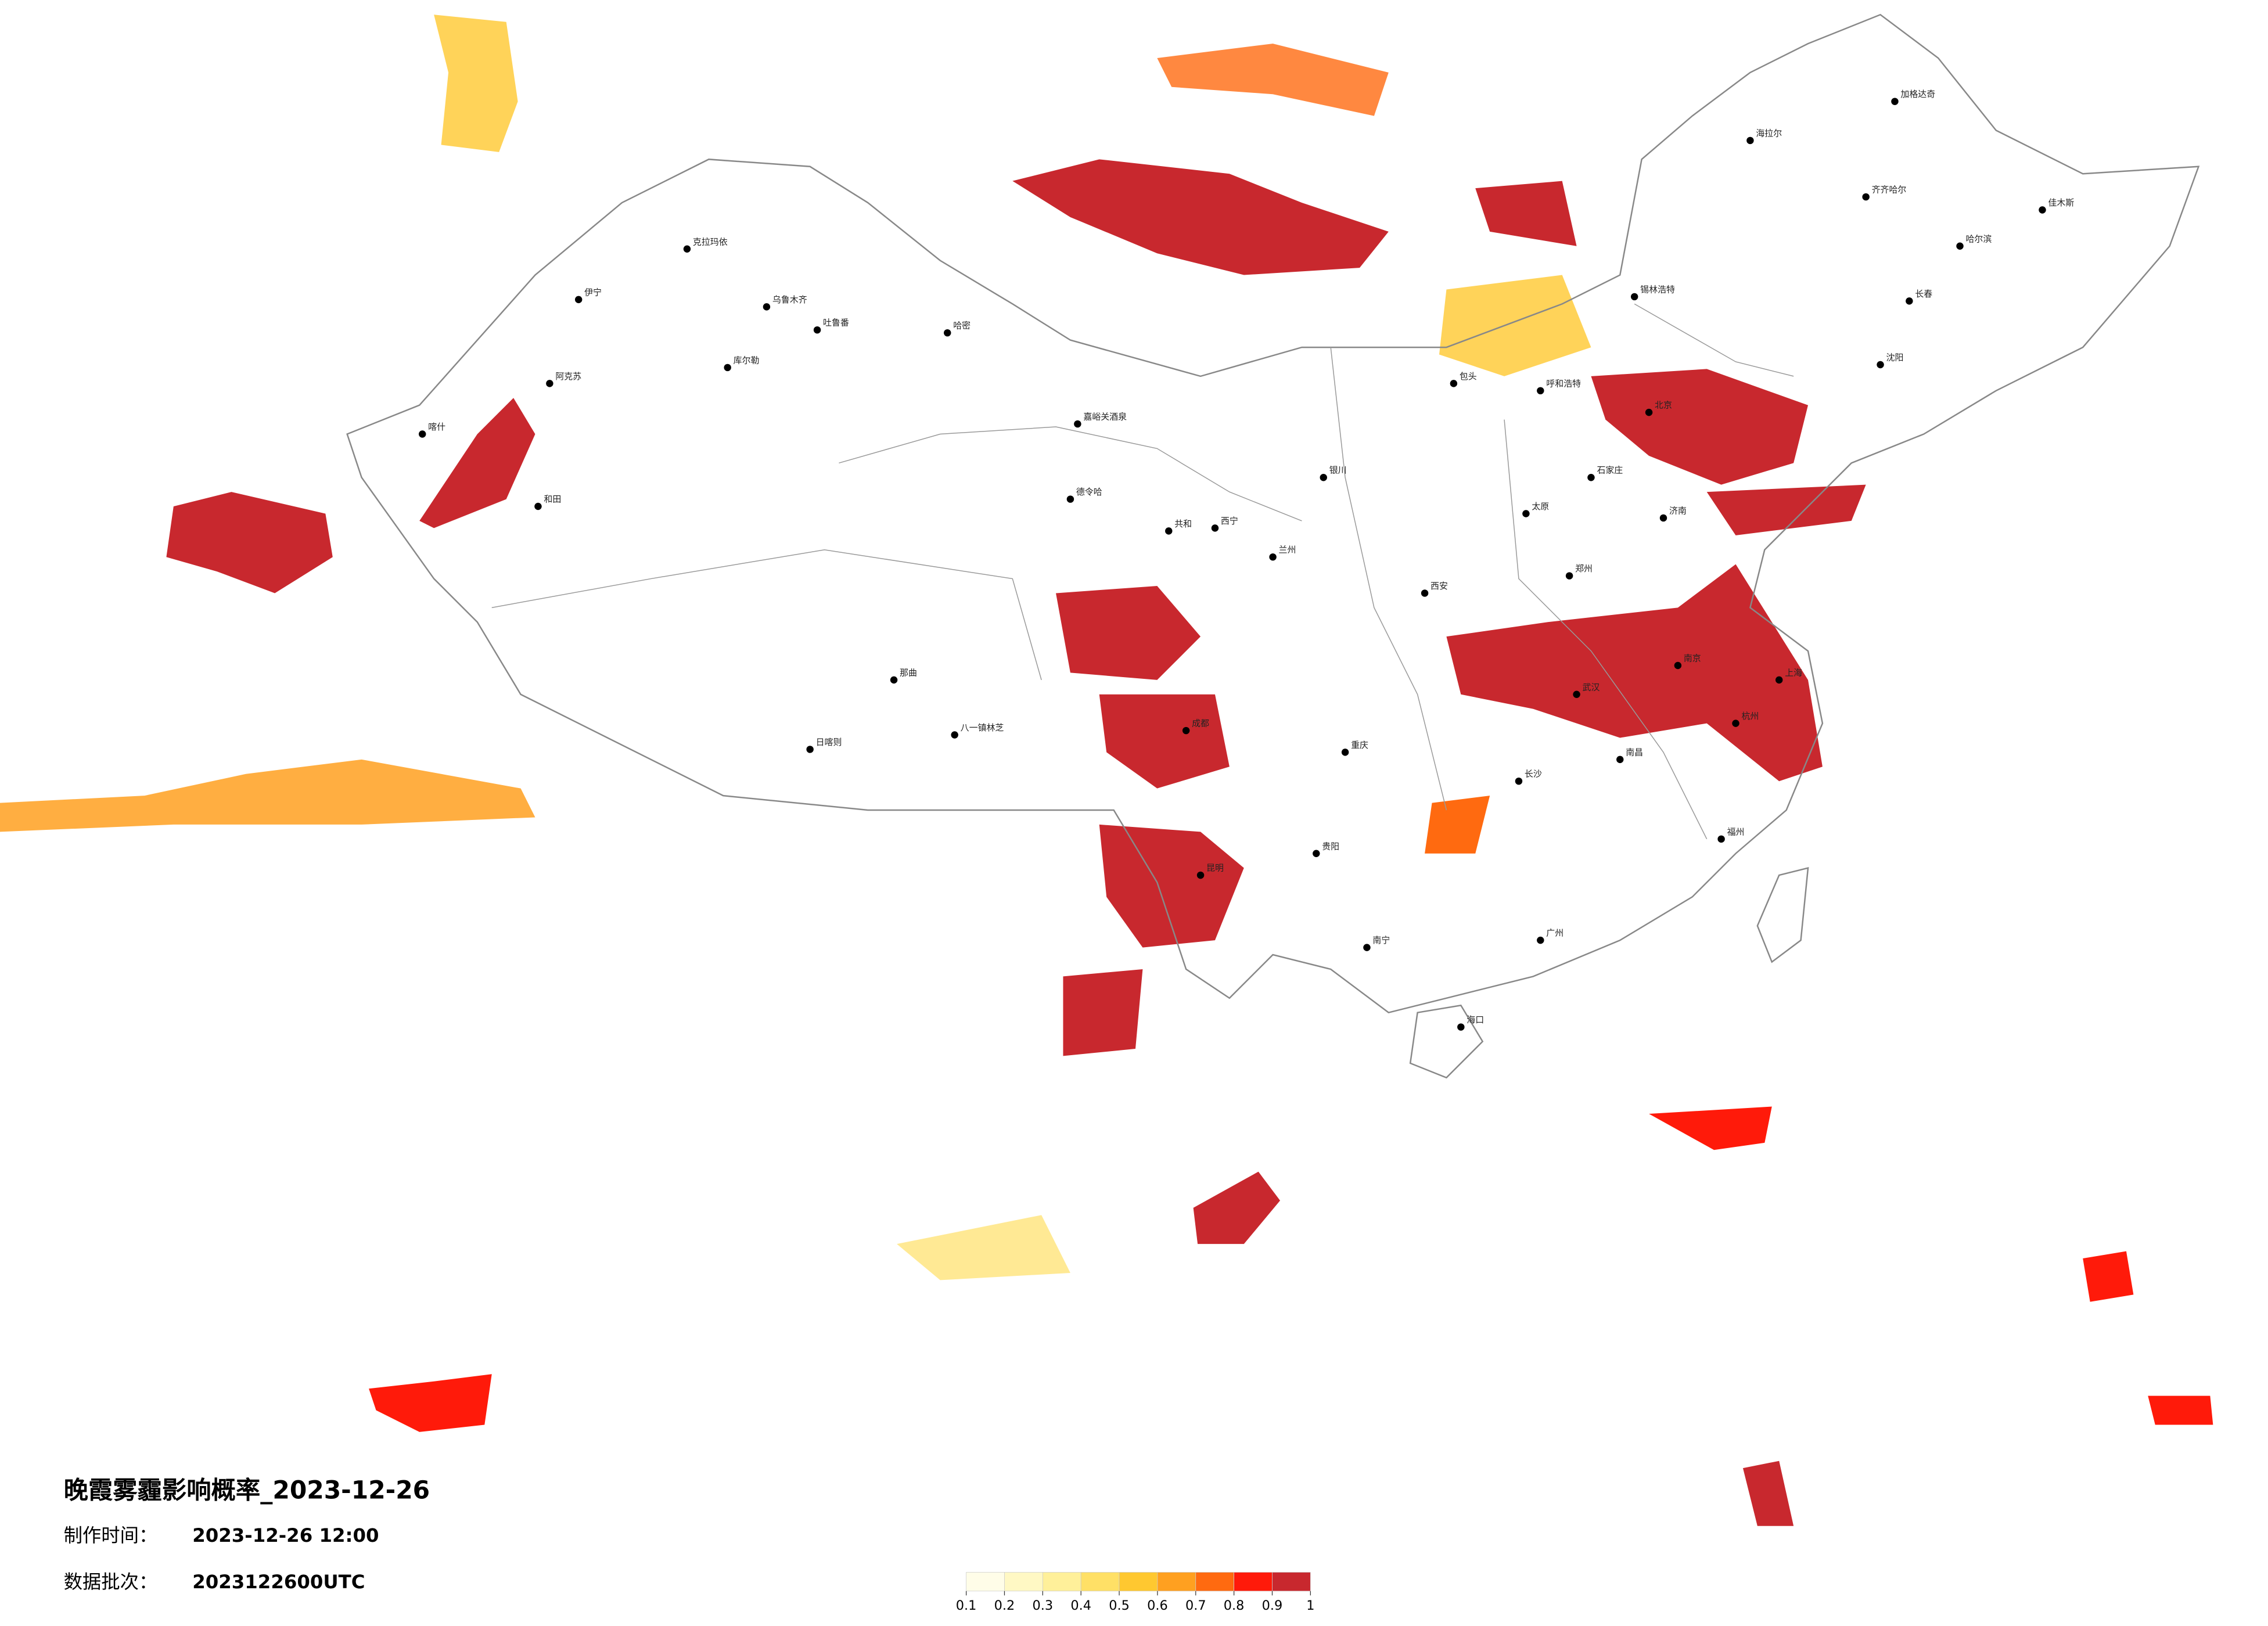 The height and width of the screenshot is (1626, 2268). Describe the element at coordinates (962, 326) in the screenshot. I see `city-label: 哈密` at that location.